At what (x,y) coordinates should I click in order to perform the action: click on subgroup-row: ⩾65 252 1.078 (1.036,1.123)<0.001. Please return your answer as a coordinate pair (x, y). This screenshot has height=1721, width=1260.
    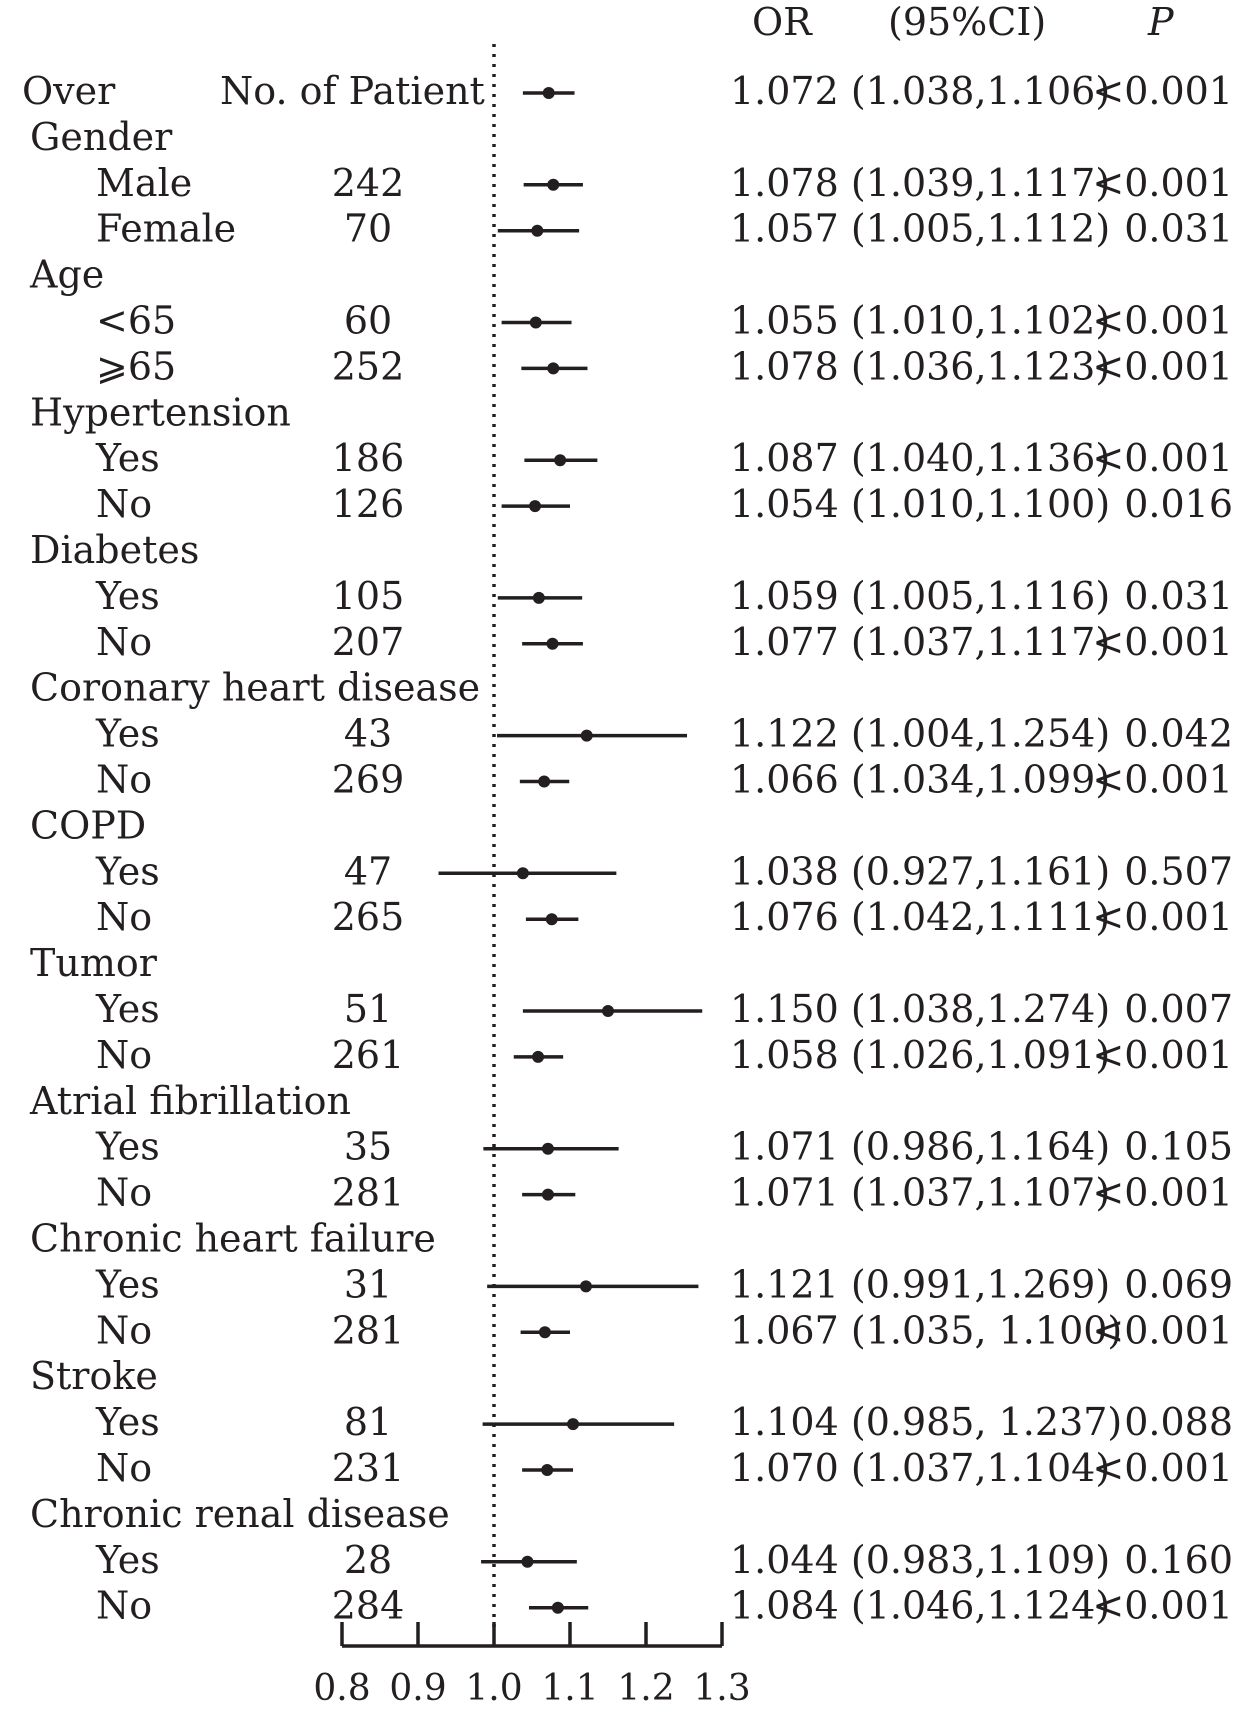
    Looking at the image, I should click on (664, 366).